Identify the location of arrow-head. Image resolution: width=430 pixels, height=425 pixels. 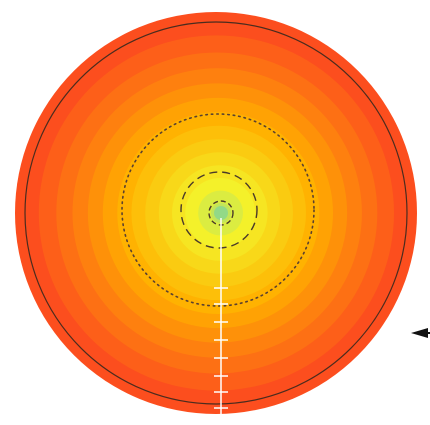
(419, 333).